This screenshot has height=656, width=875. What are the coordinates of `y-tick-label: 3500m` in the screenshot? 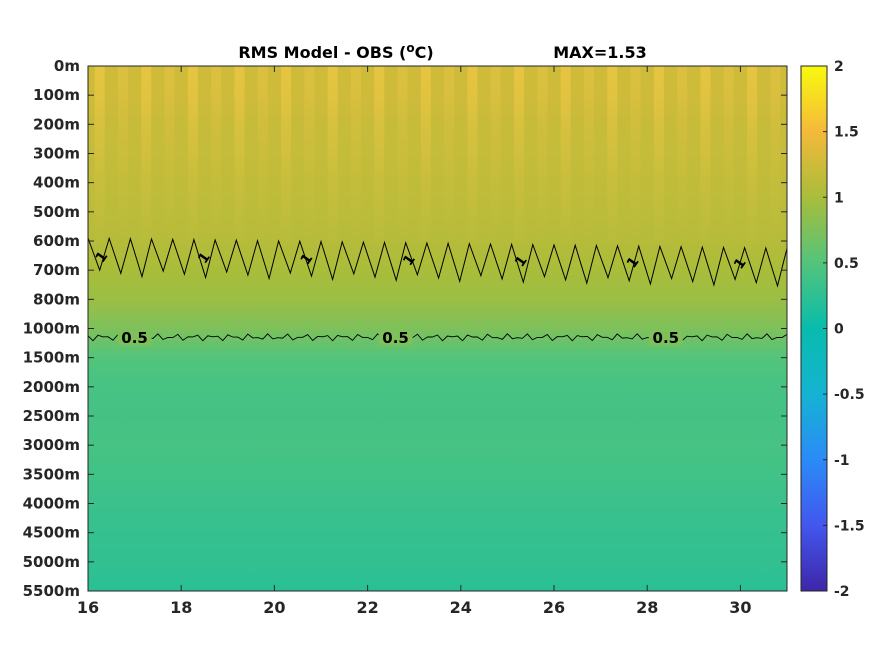 It's located at (51, 474).